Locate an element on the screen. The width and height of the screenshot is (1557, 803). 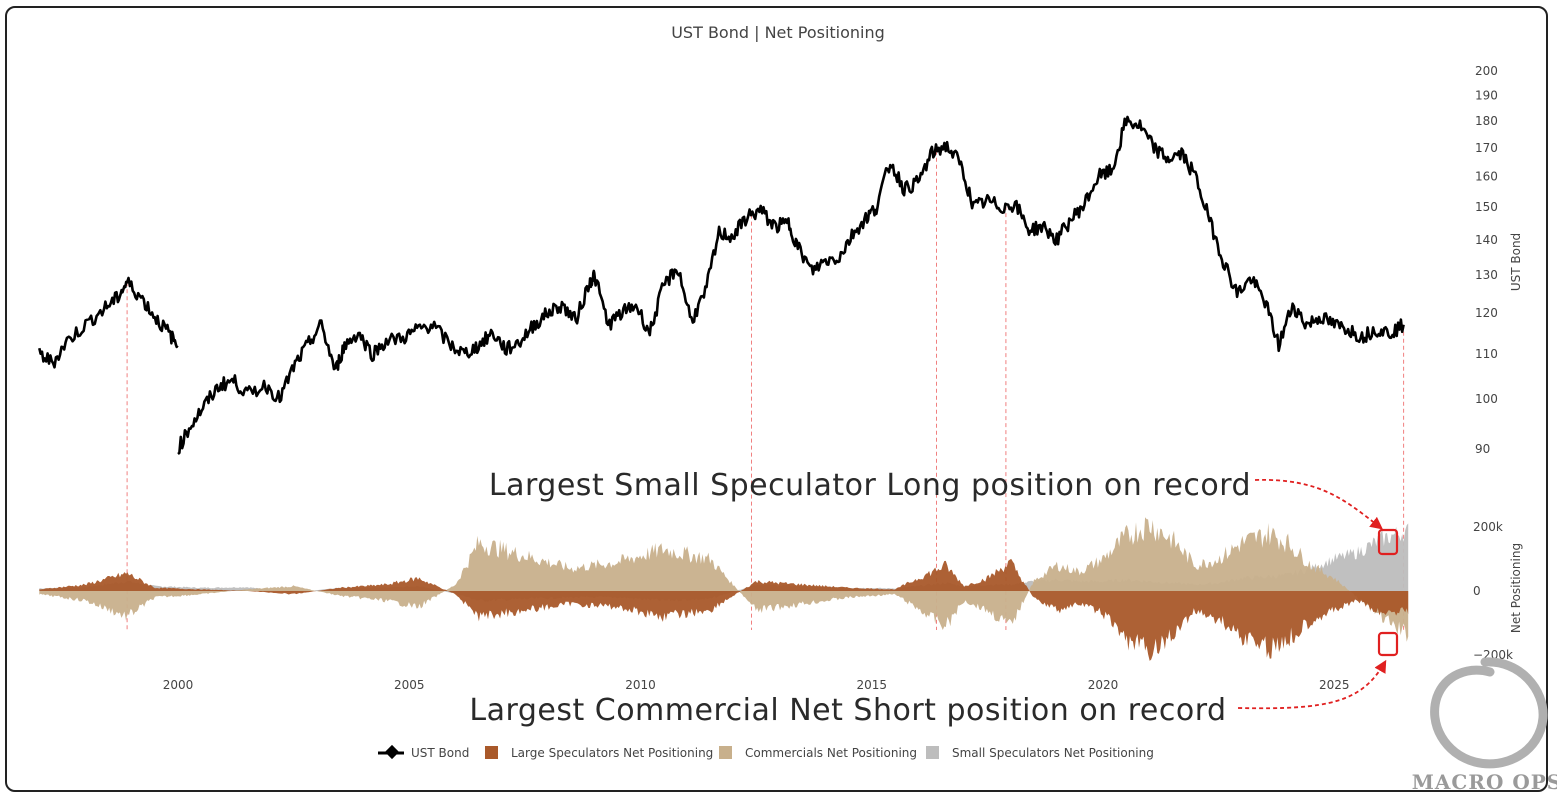
enso-circle-icon is located at coordinates (1489, 713).